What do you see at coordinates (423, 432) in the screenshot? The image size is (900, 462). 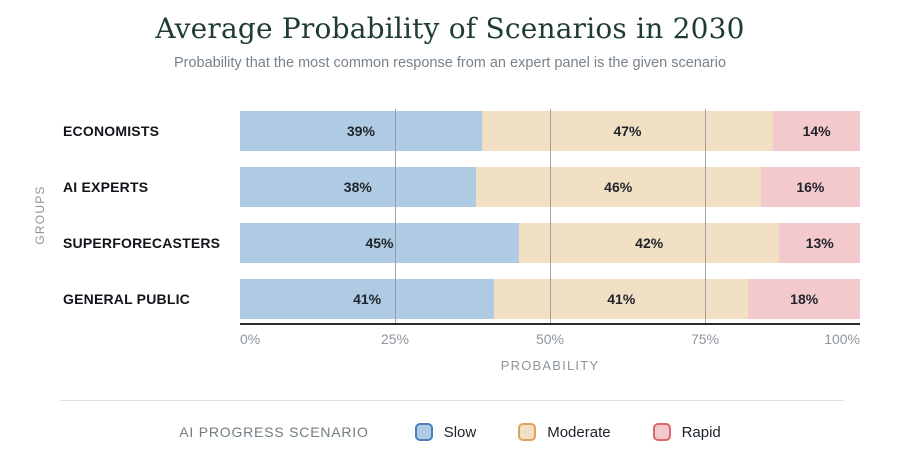 I see `legend-swatch-slow` at bounding box center [423, 432].